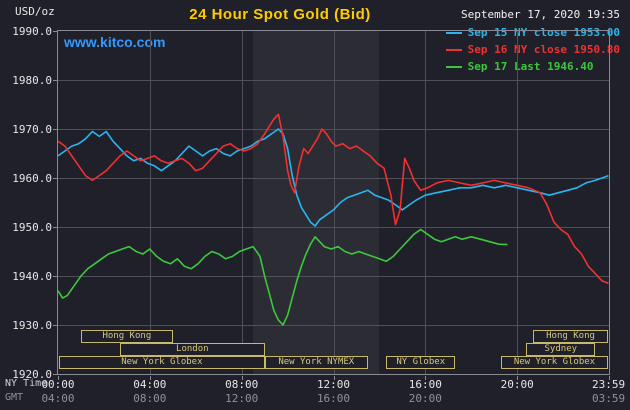  I want to click on legend-item-sep16: Sep 16 NY close 1950.80, so click(532, 49).